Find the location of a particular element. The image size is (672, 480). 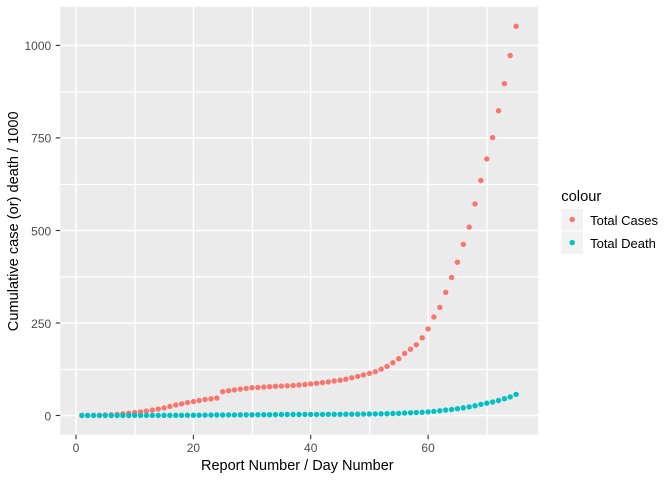

svg-text: 750 is located at coordinates (41, 139).